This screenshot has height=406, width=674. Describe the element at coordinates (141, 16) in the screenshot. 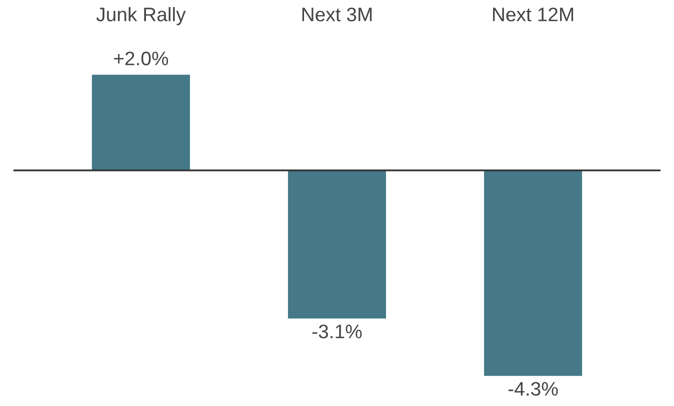

I see `x-tick-label: Junk Rally` at that location.